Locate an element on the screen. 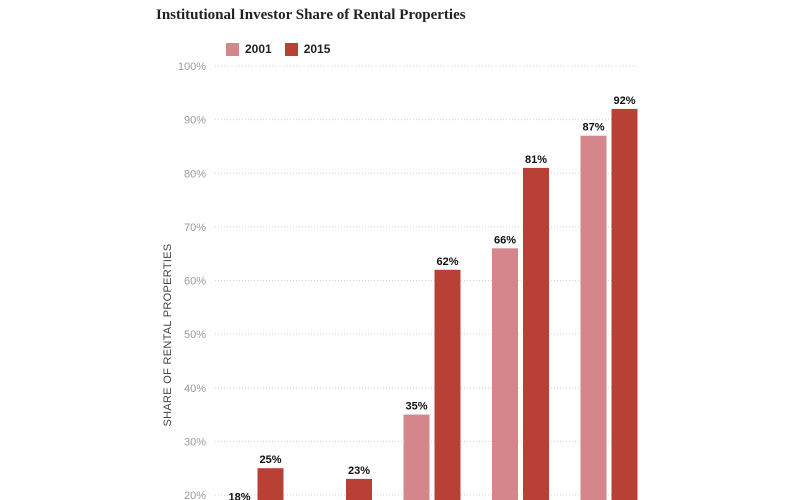  chart-legend: 2001 2015 is located at coordinates (284, 49).